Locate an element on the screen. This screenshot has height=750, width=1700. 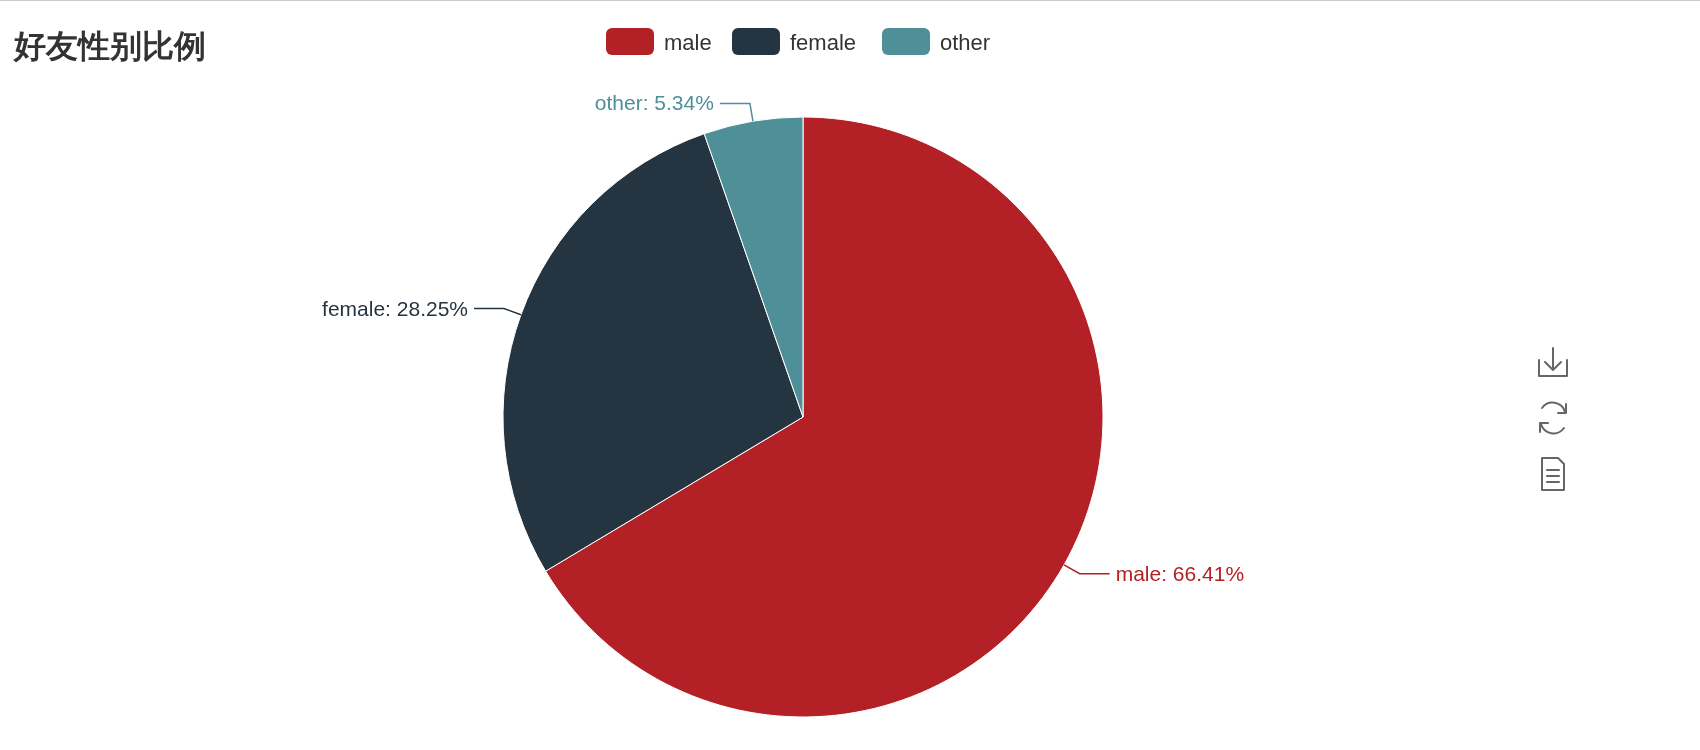
data-label: female: 28.25% is located at coordinates (395, 308).